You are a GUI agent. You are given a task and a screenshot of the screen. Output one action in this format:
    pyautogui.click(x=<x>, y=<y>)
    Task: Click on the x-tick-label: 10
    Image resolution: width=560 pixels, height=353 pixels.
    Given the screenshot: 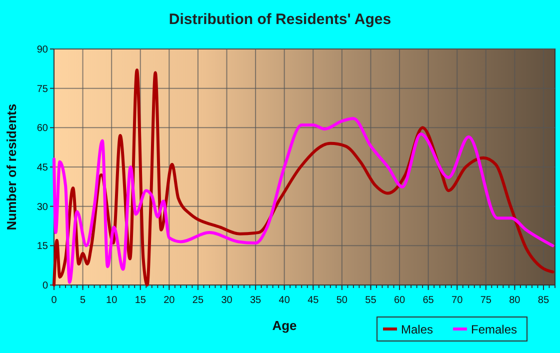 What is the action you would take?
    pyautogui.click(x=112, y=300)
    